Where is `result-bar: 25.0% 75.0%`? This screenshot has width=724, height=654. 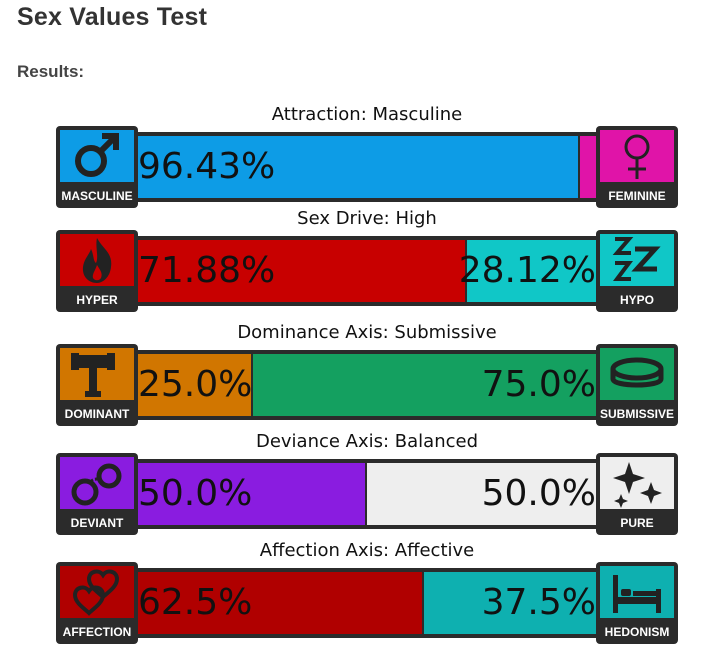
result-bar: 25.0% 75.0% is located at coordinates (367, 385).